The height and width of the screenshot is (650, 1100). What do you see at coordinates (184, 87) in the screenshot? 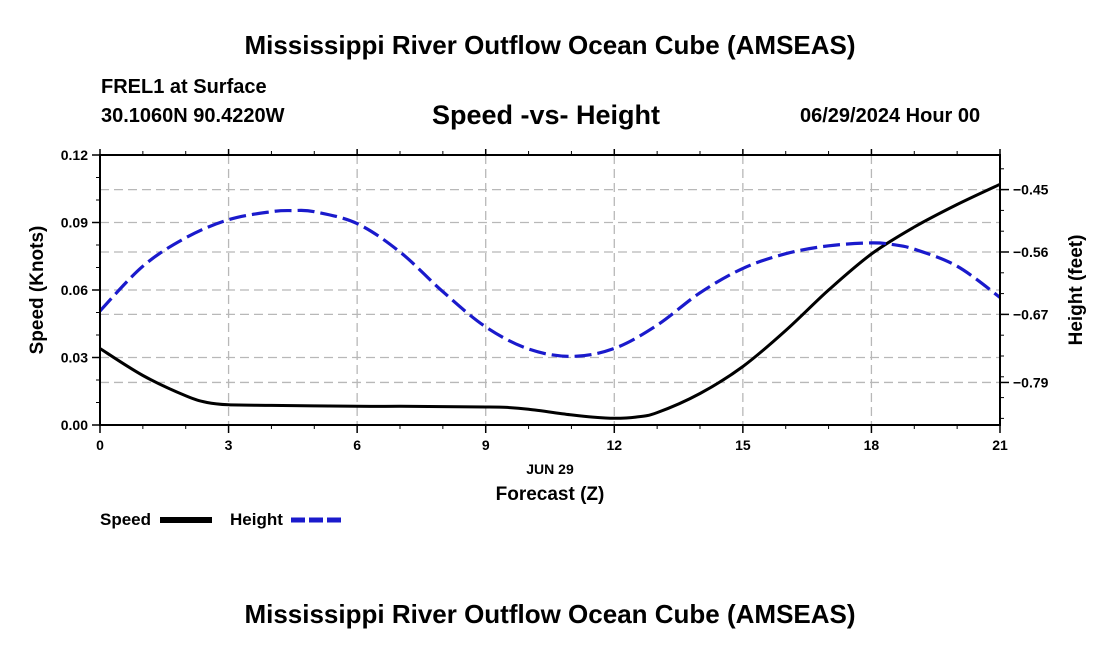
I see `station-label: FREL1 at Surface` at bounding box center [184, 87].